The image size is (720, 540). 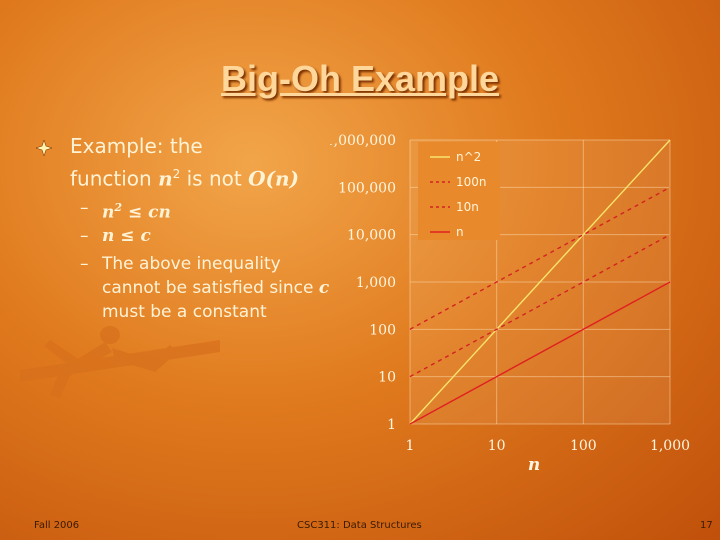 I want to click on x-tick-label: 1, so click(x=410, y=446).